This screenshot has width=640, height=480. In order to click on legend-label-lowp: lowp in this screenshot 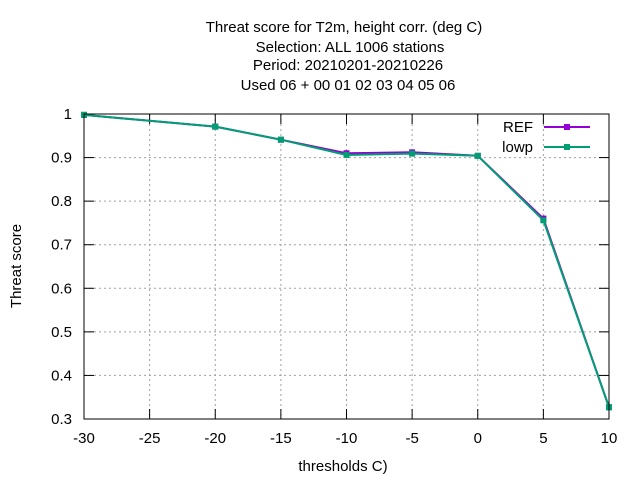, I will do `click(517, 147)`.